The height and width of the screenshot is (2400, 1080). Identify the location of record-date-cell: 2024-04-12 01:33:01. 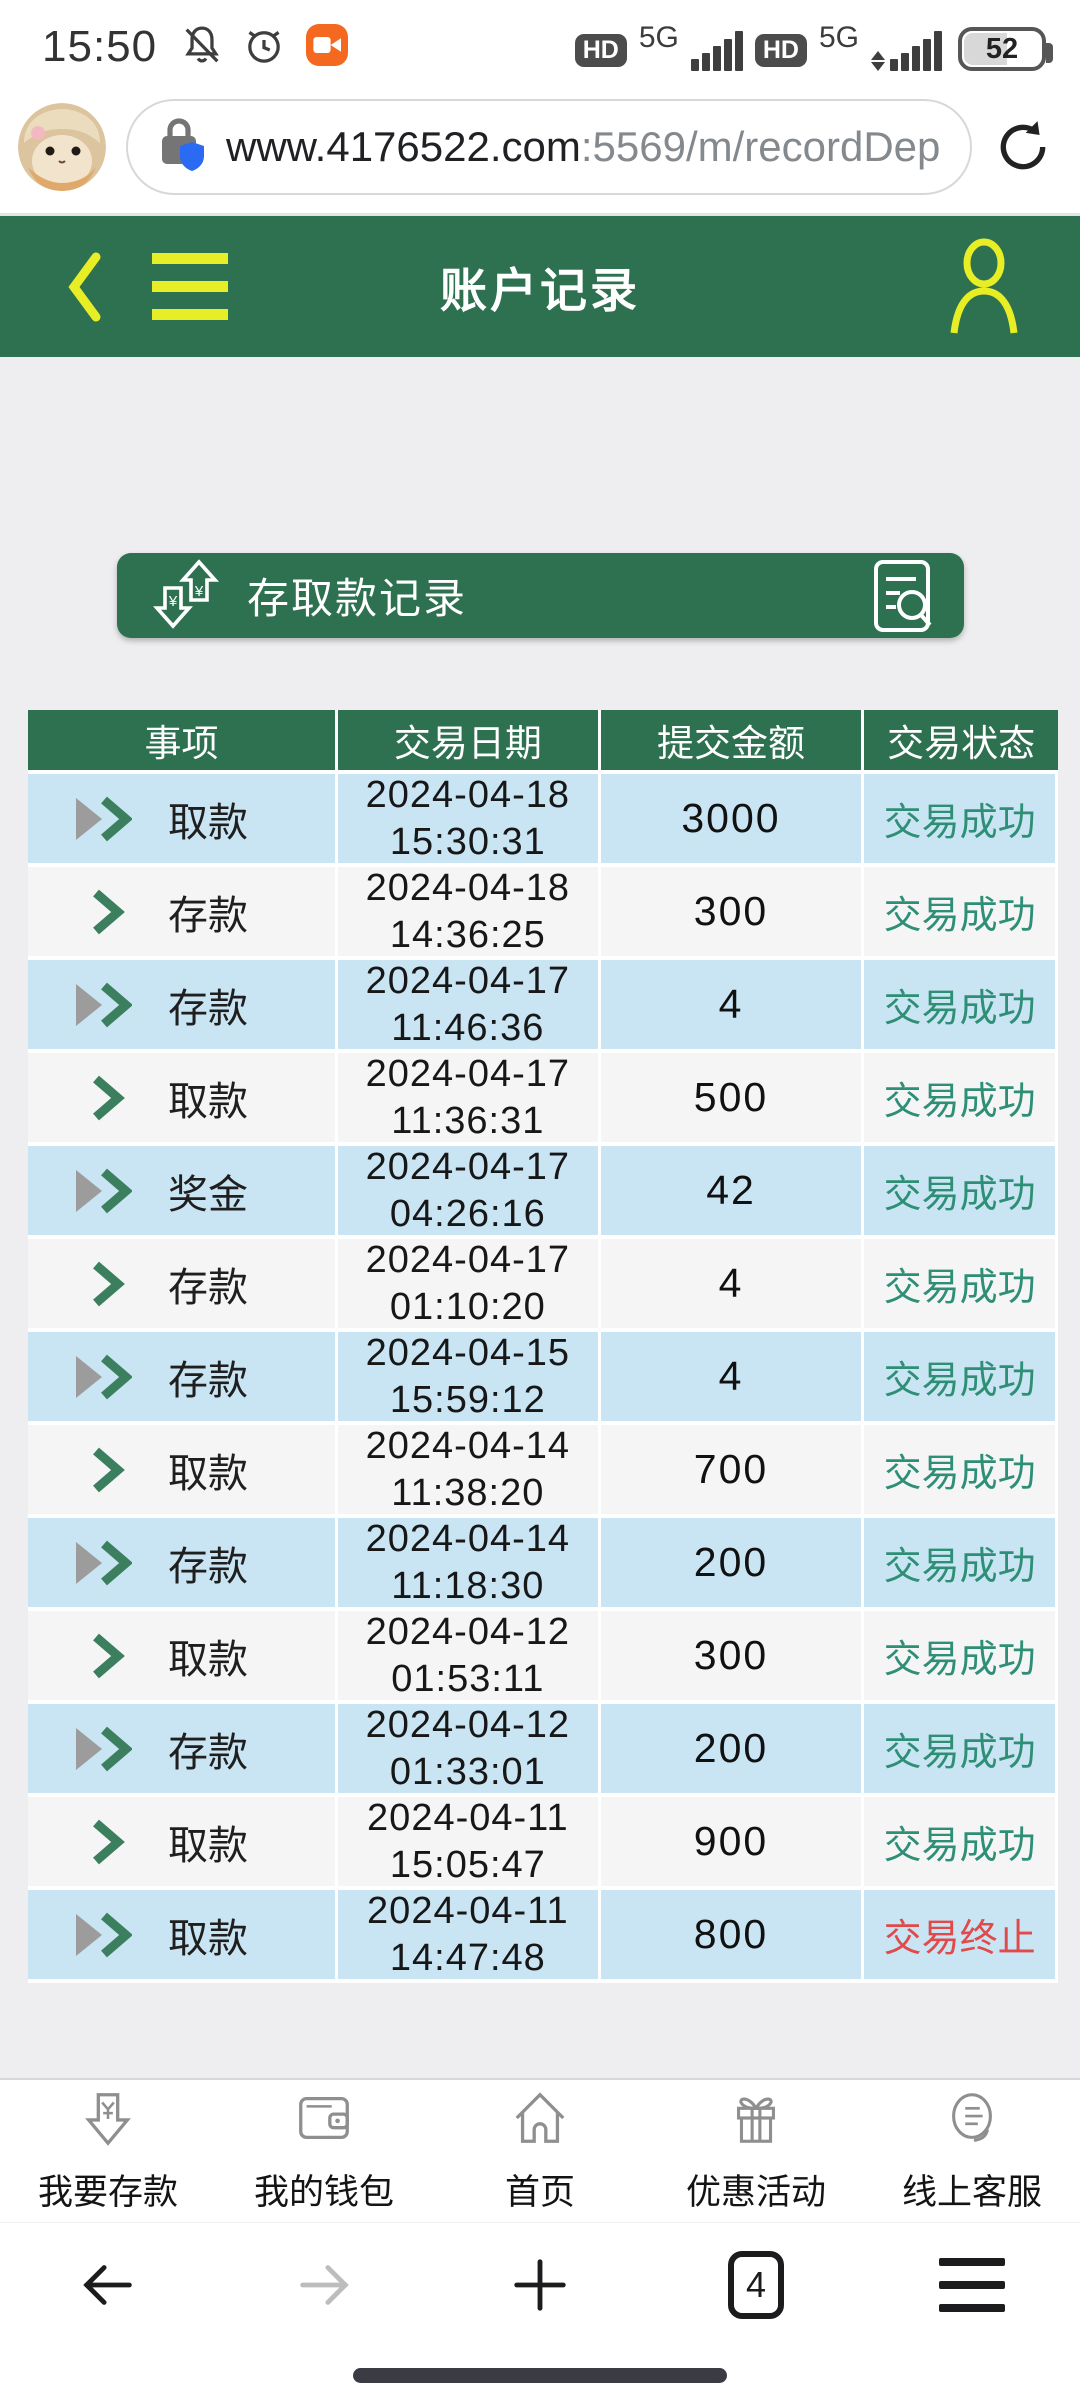
(469, 1748).